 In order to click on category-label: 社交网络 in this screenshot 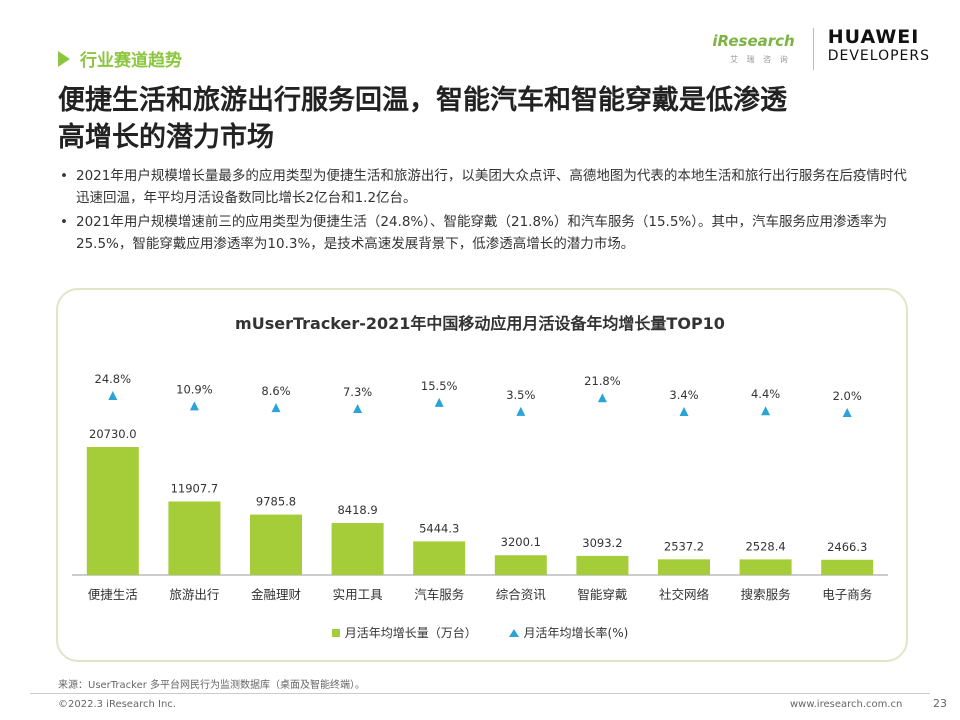, I will do `click(684, 594)`.